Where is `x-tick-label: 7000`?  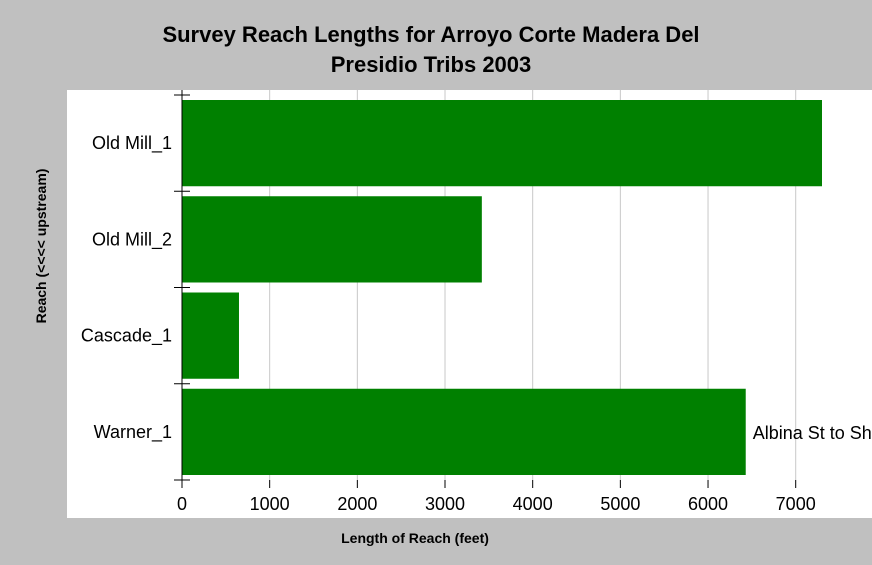 x-tick-label: 7000 is located at coordinates (796, 504).